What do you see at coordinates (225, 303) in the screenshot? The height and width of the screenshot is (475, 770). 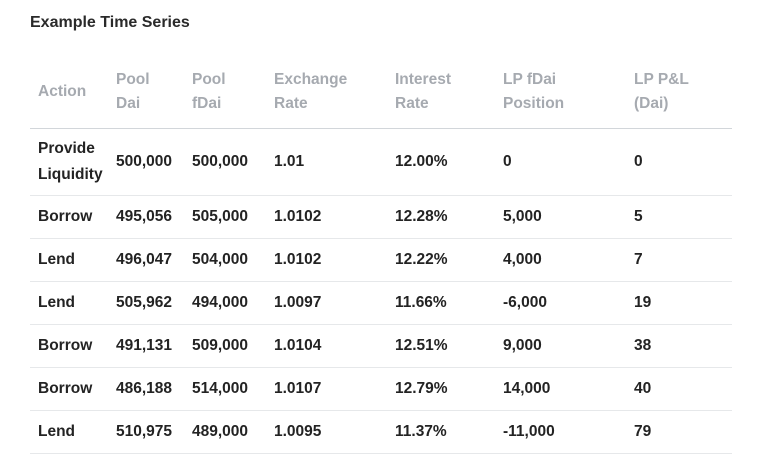 I see `cell-pool-fdai: 494,000` at bounding box center [225, 303].